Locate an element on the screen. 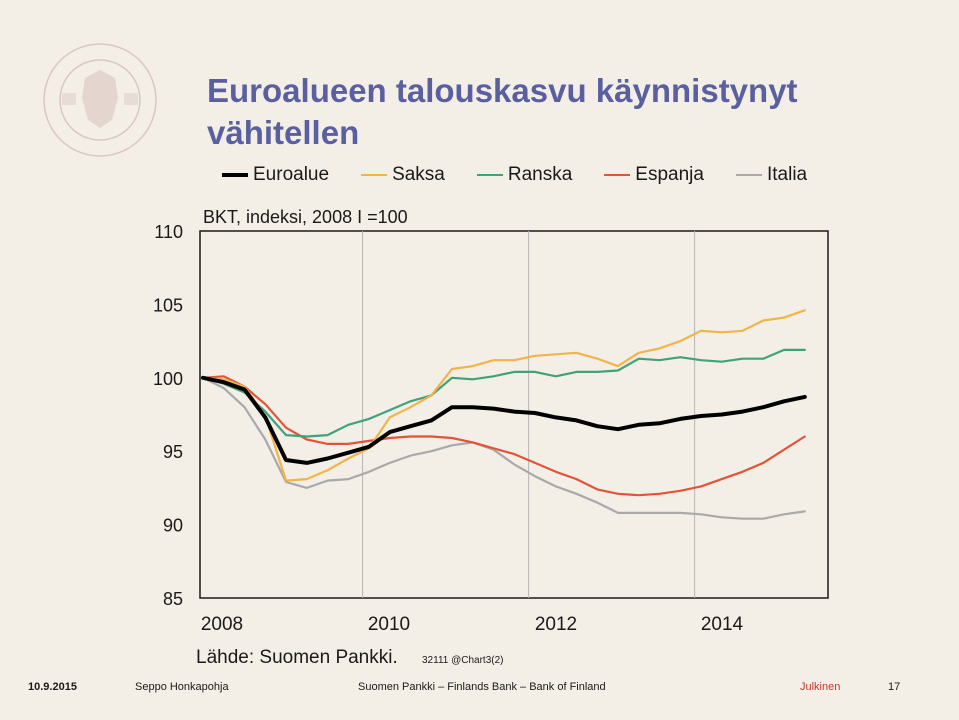 The width and height of the screenshot is (959, 720). footer-classification: Julkinen is located at coordinates (820, 687).